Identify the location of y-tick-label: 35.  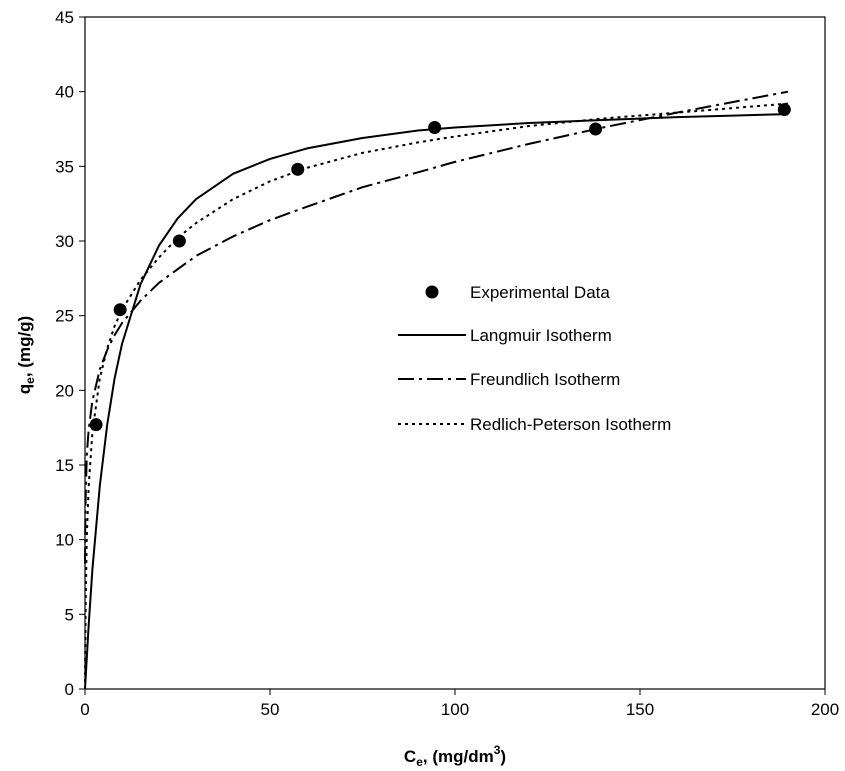
(64, 166).